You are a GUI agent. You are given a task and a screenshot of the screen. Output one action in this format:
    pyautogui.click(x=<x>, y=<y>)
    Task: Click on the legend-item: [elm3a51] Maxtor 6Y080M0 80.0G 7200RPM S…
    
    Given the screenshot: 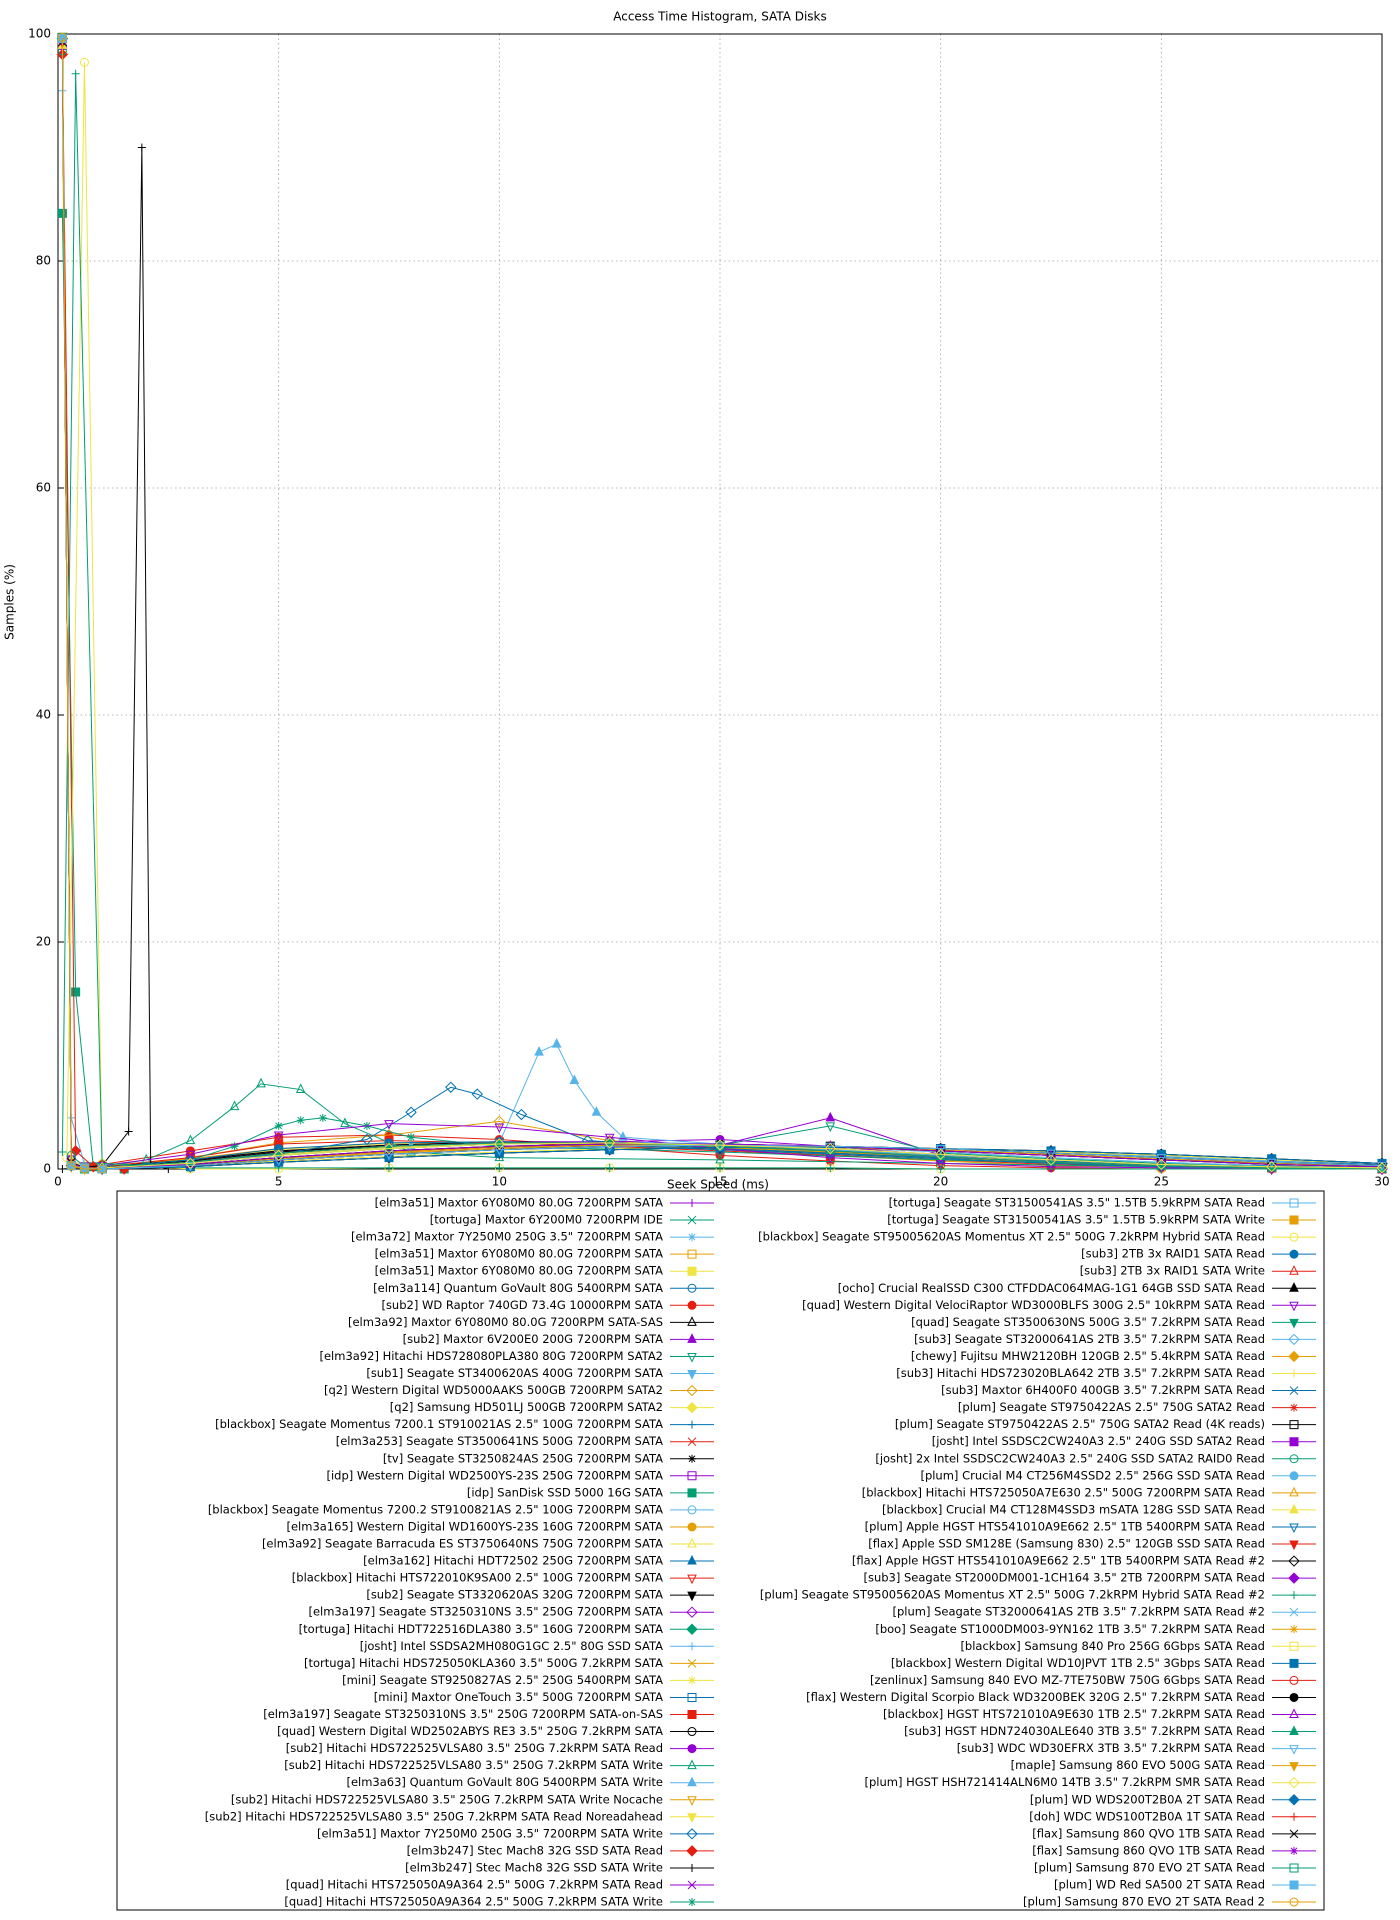 What is the action you would take?
    pyautogui.click(x=544, y=1271)
    